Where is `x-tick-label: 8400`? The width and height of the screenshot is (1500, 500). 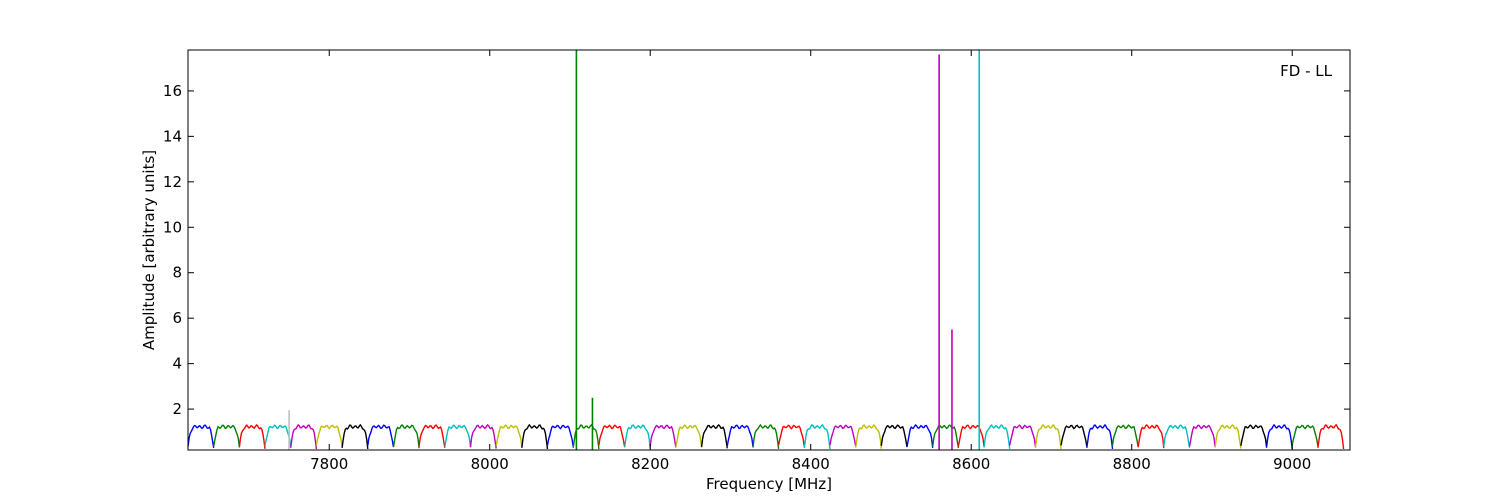
x-tick-label: 8400 is located at coordinates (811, 464).